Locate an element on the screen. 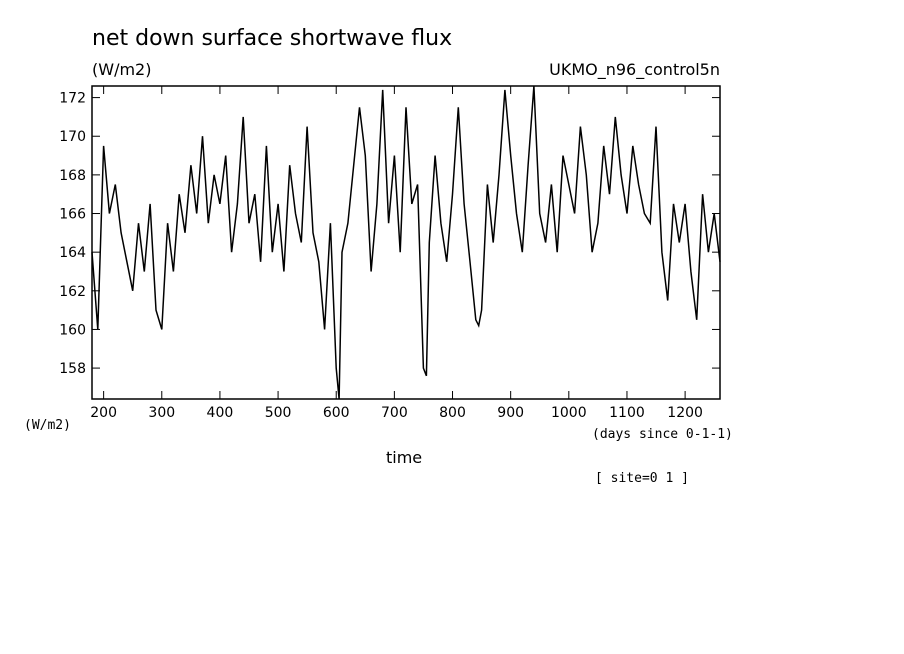 The width and height of the screenshot is (904, 654). chart-title: net down surface shortwave flux is located at coordinates (272, 38).